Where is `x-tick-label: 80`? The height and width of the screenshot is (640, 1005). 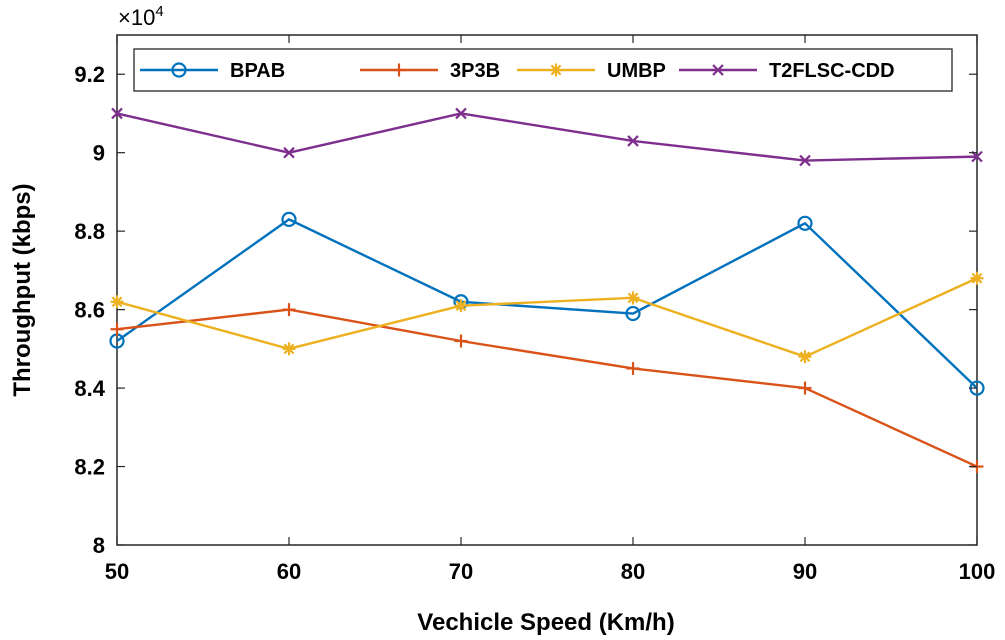 x-tick-label: 80 is located at coordinates (633, 571).